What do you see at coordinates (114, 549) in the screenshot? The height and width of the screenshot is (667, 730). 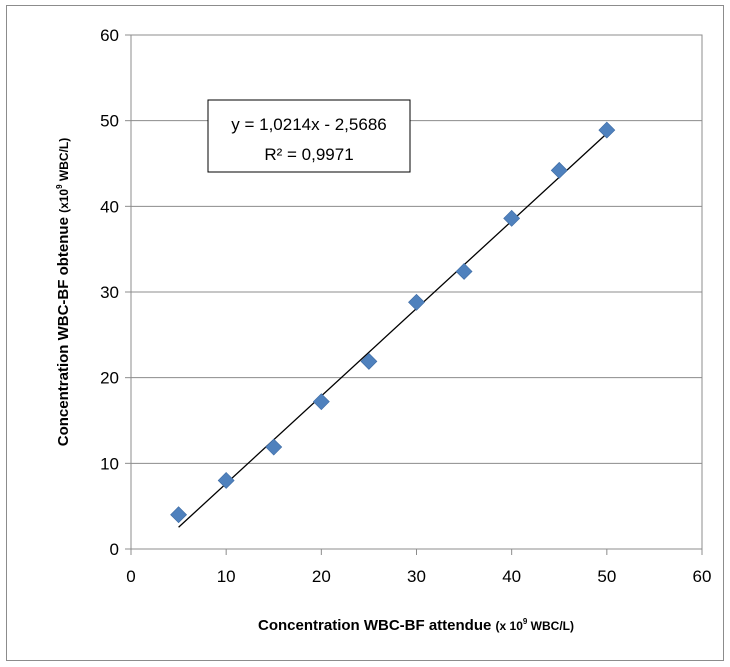 I see `y-tick-label-0: 0` at bounding box center [114, 549].